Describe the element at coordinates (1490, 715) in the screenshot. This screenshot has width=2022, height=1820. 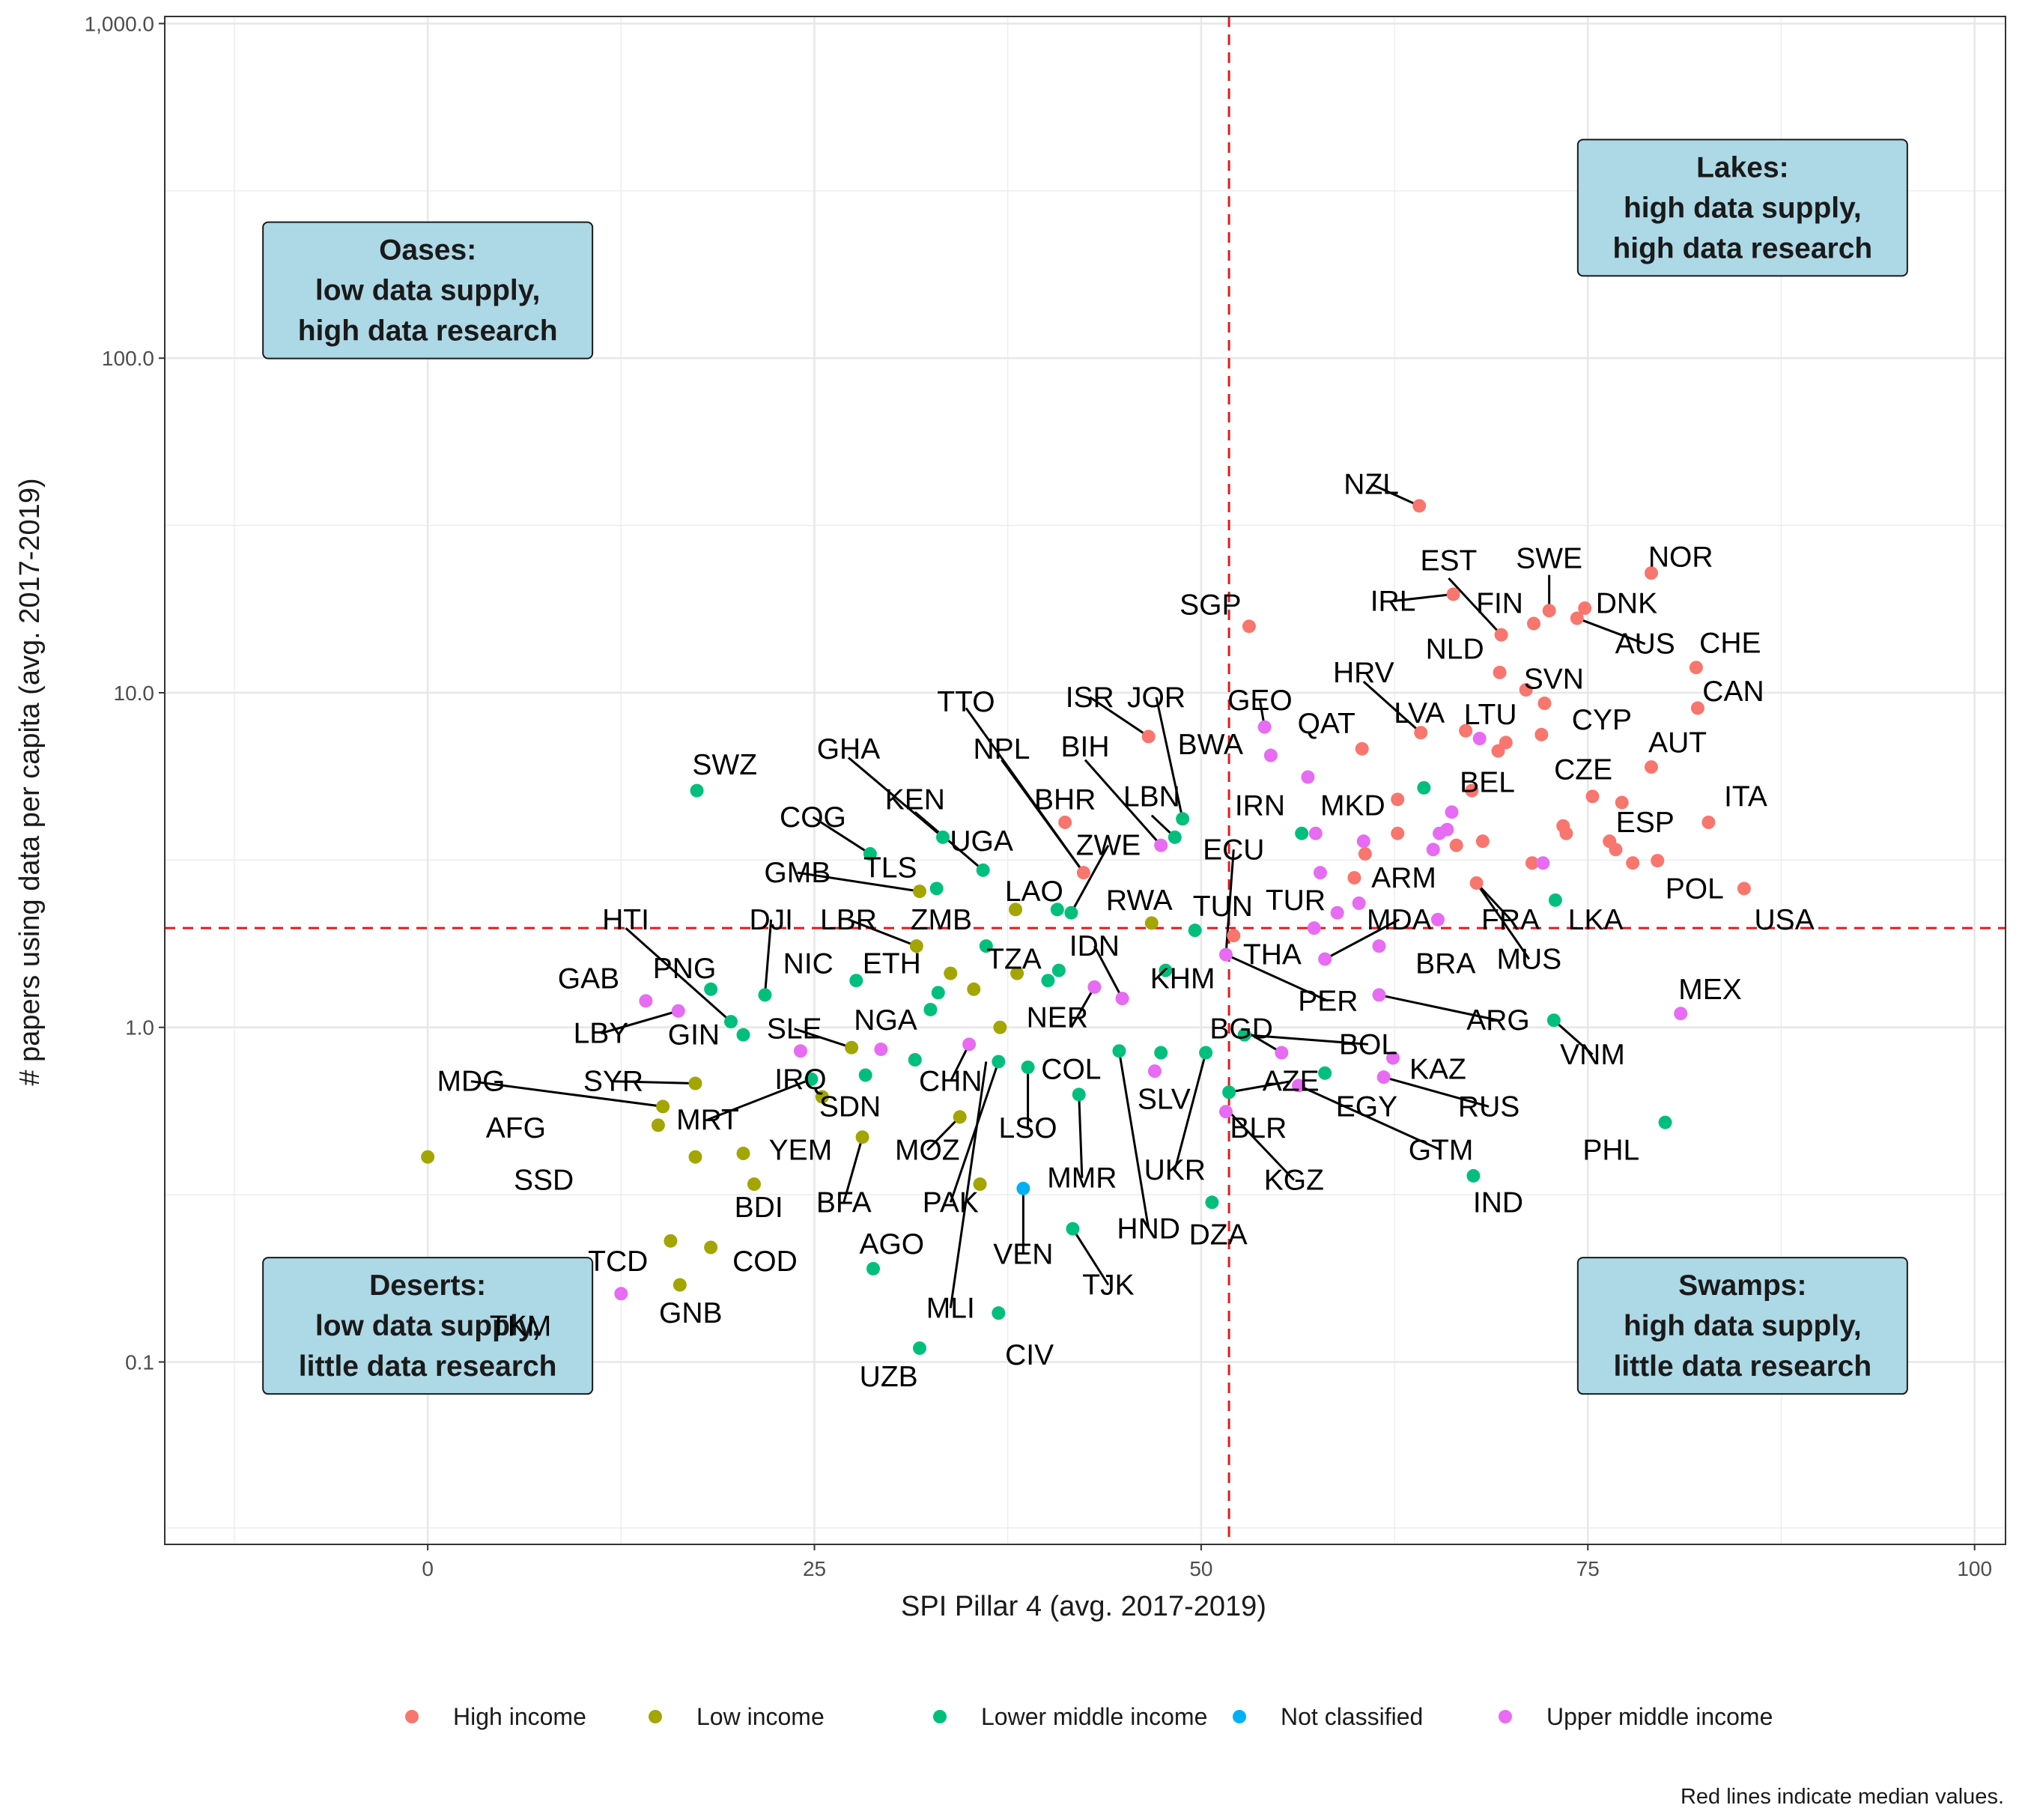
I see `point-label-ltu: LTU` at that location.